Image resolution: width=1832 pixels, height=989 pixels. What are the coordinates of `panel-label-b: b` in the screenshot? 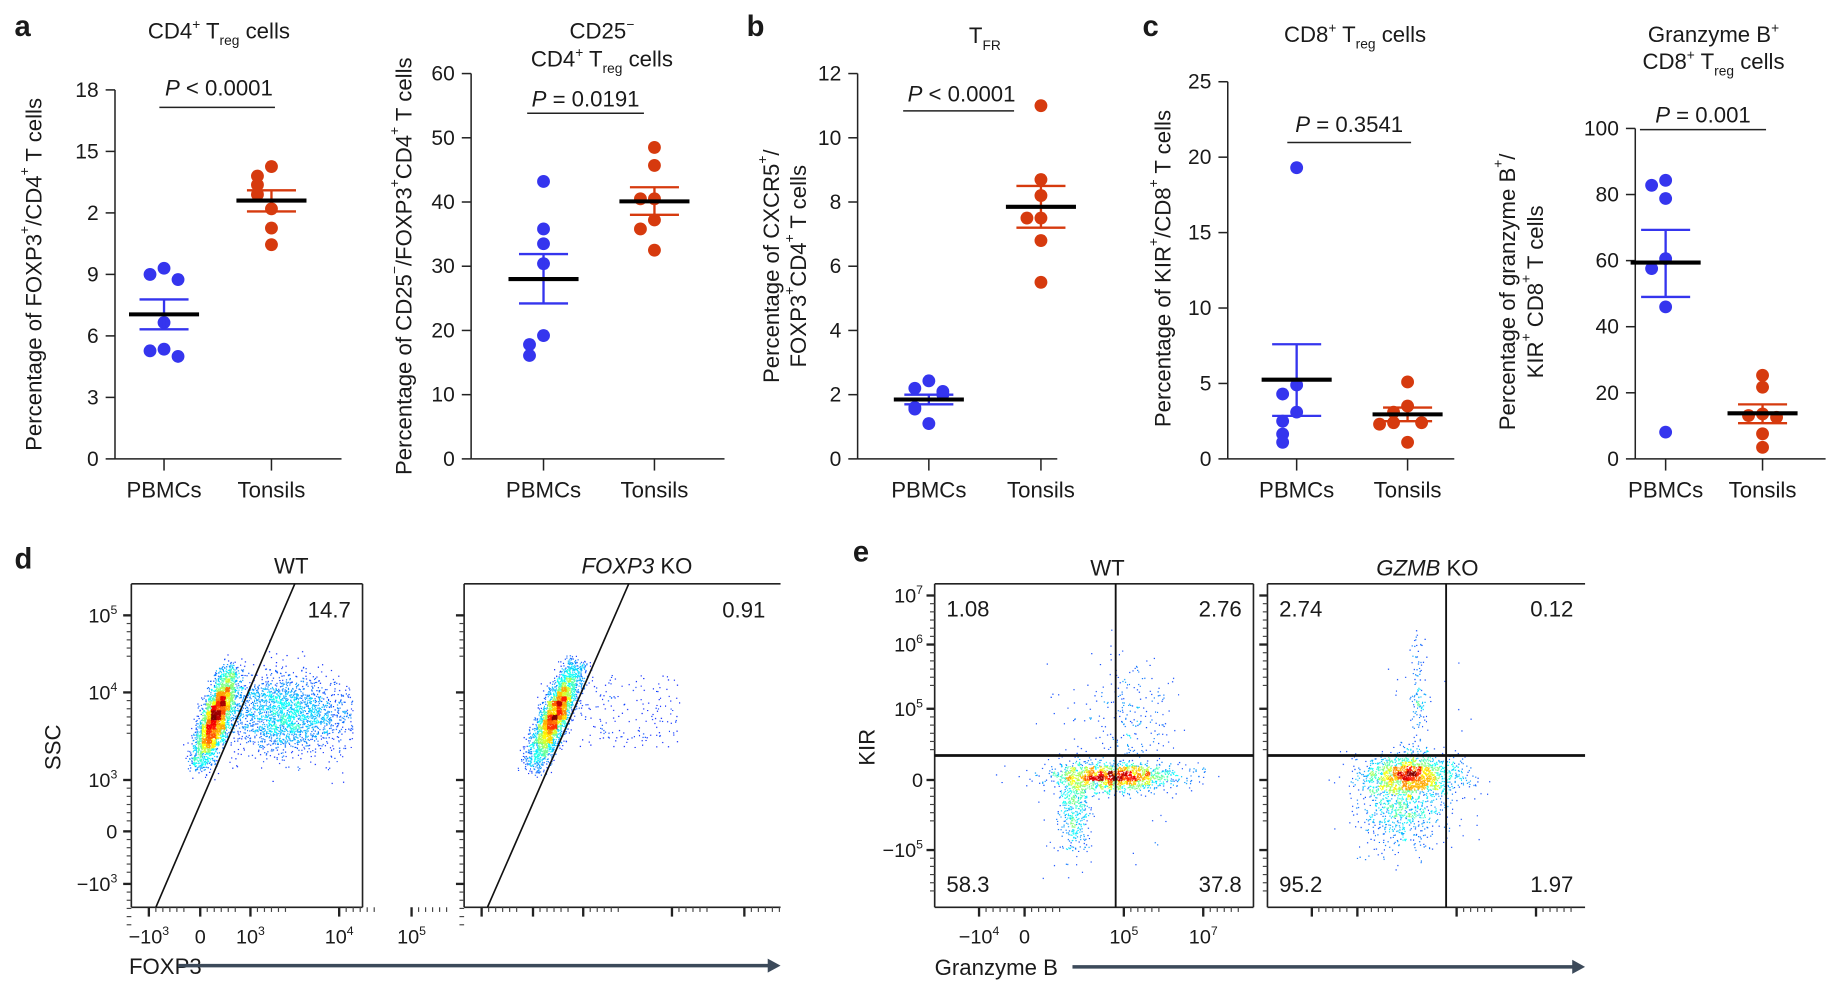 It's located at (756, 27).